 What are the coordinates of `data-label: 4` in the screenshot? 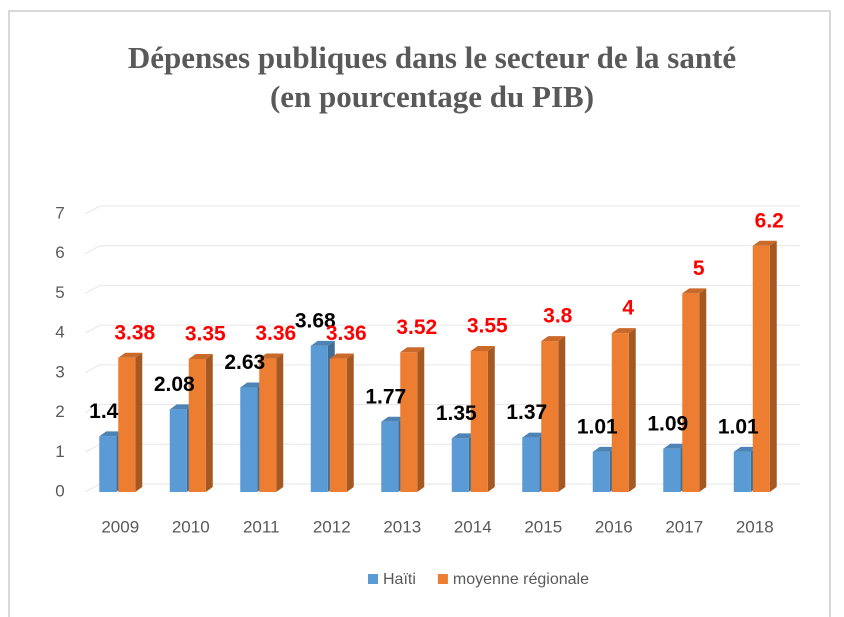 It's located at (628, 308).